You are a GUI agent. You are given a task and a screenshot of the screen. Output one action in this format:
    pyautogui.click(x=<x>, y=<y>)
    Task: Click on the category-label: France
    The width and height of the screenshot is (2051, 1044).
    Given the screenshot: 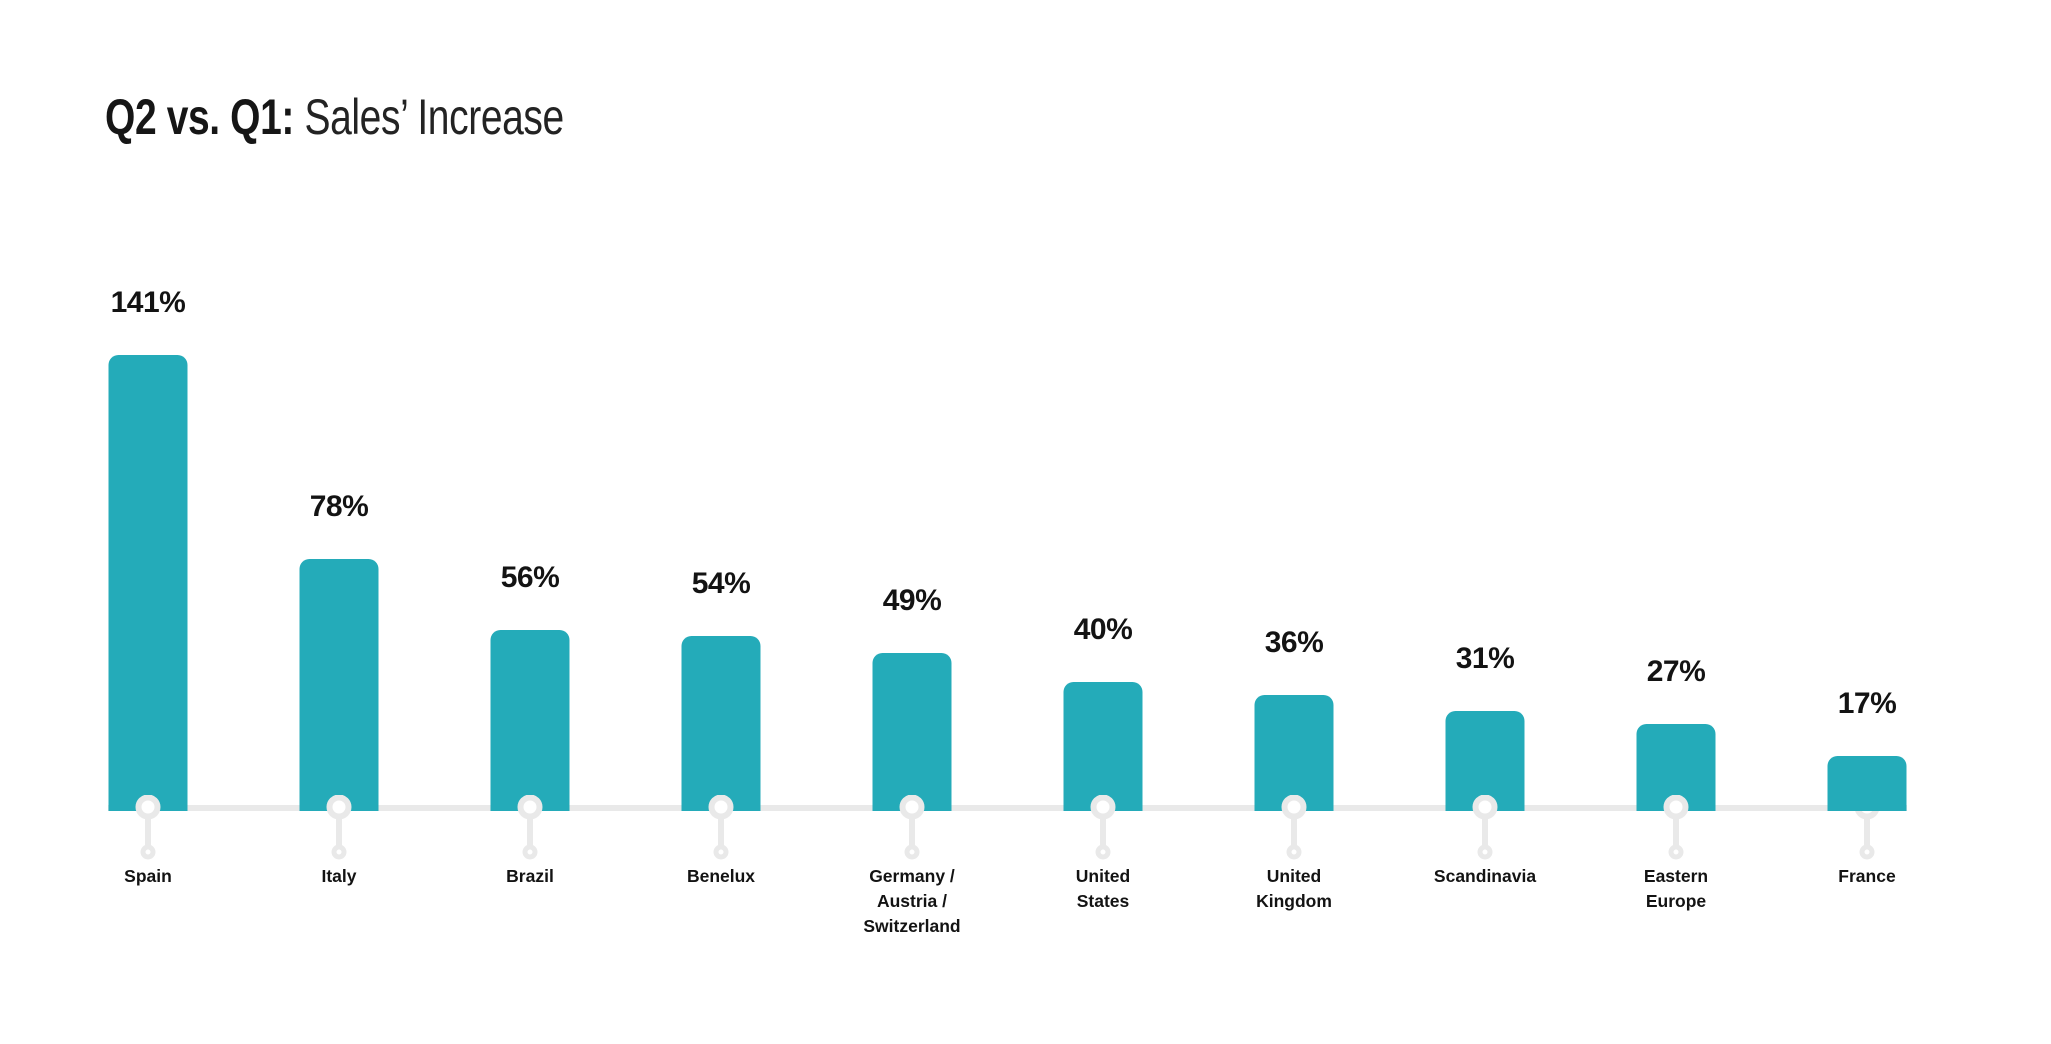 What is the action you would take?
    pyautogui.click(x=1867, y=876)
    